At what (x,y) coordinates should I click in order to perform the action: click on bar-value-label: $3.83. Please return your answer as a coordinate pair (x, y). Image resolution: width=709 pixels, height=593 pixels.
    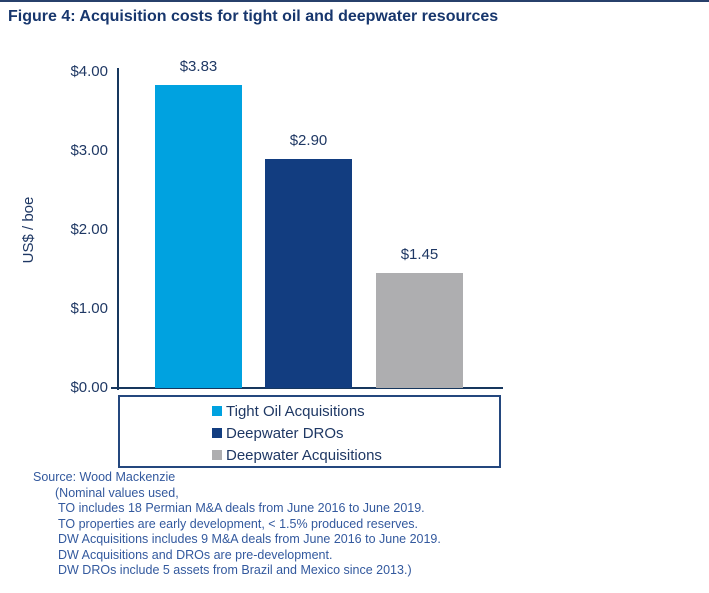
    Looking at the image, I should click on (198, 67).